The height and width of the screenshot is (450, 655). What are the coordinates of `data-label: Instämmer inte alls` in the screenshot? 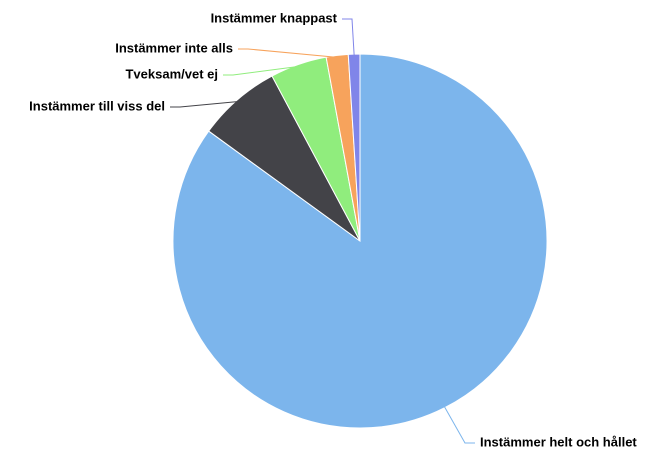 It's located at (174, 47).